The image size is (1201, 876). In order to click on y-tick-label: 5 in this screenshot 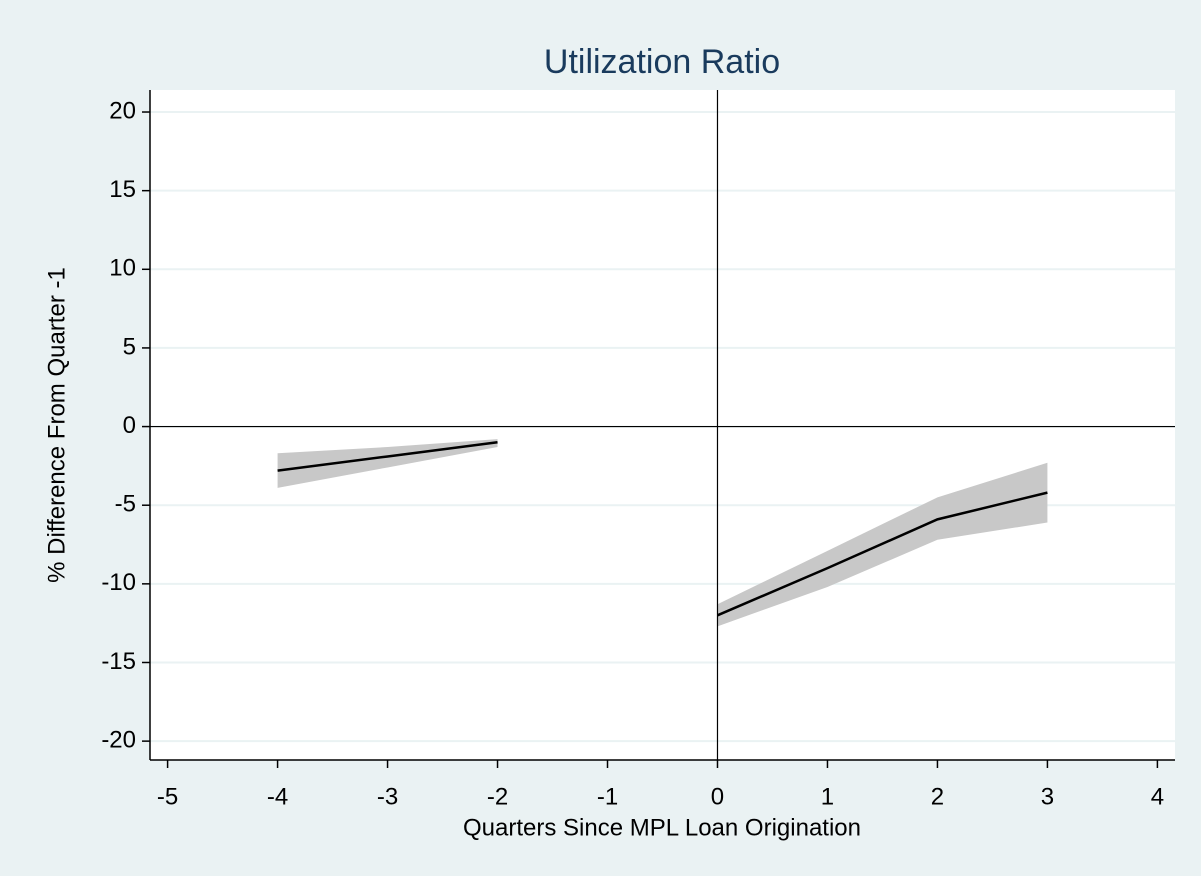, I will do `click(129, 346)`.